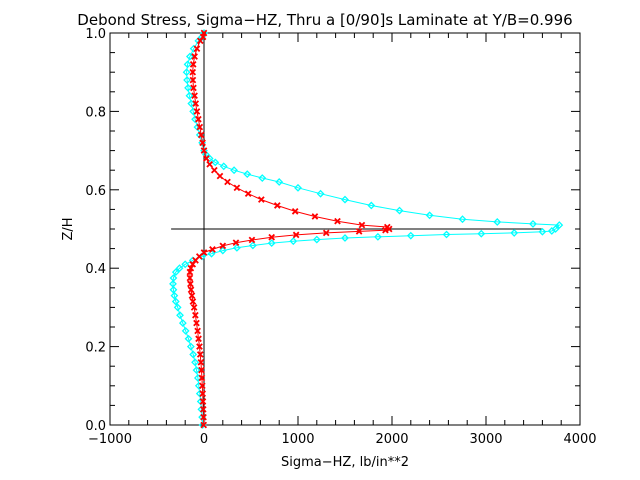 The image size is (640, 480). I want to click on x-tick-label: −1000, so click(110, 439).